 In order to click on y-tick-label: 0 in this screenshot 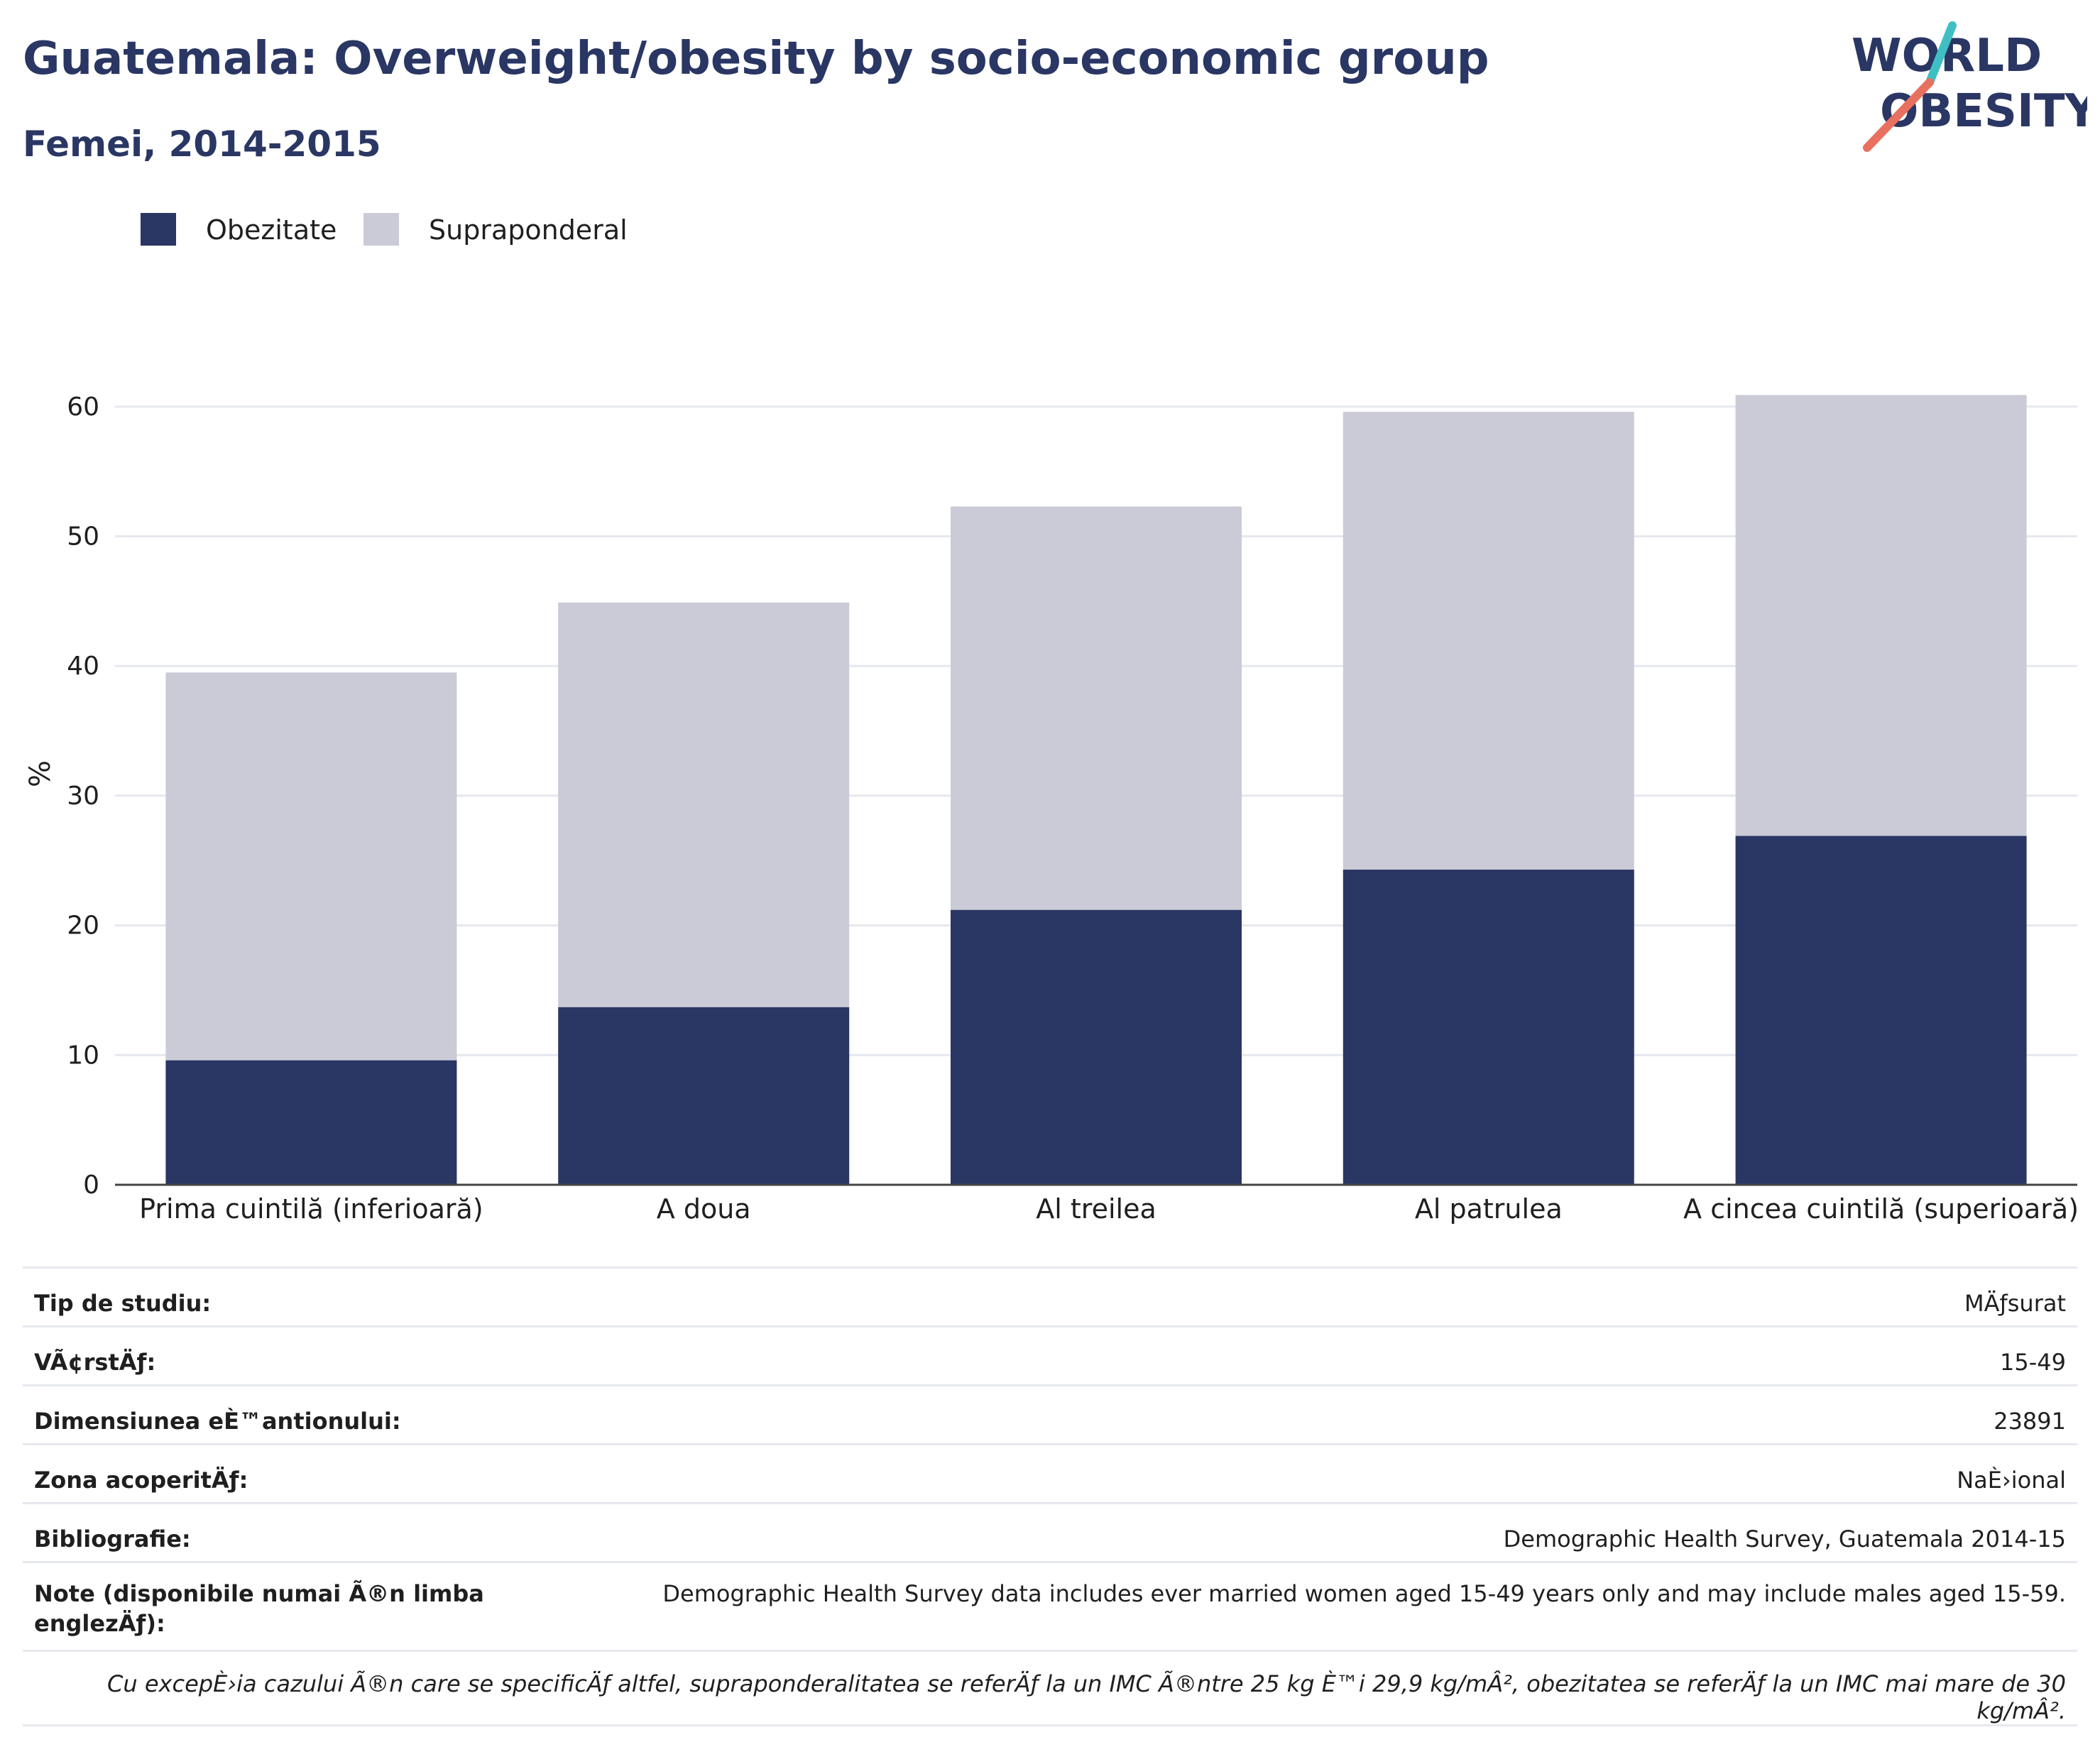, I will do `click(91, 1185)`.